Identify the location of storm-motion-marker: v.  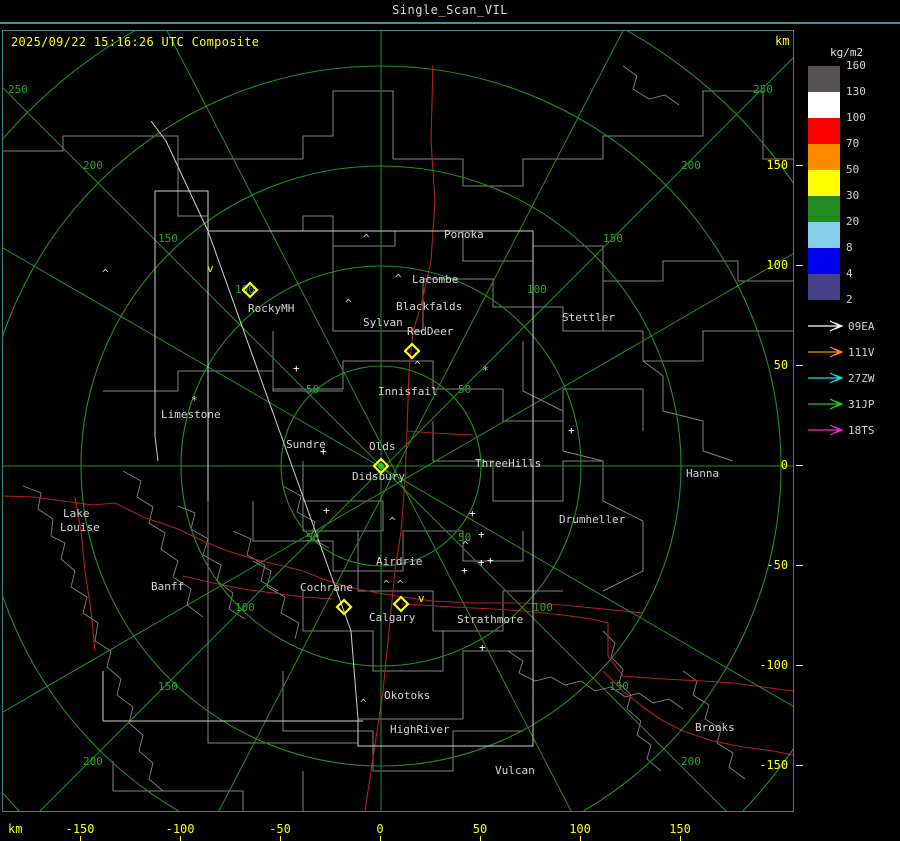
(210, 268).